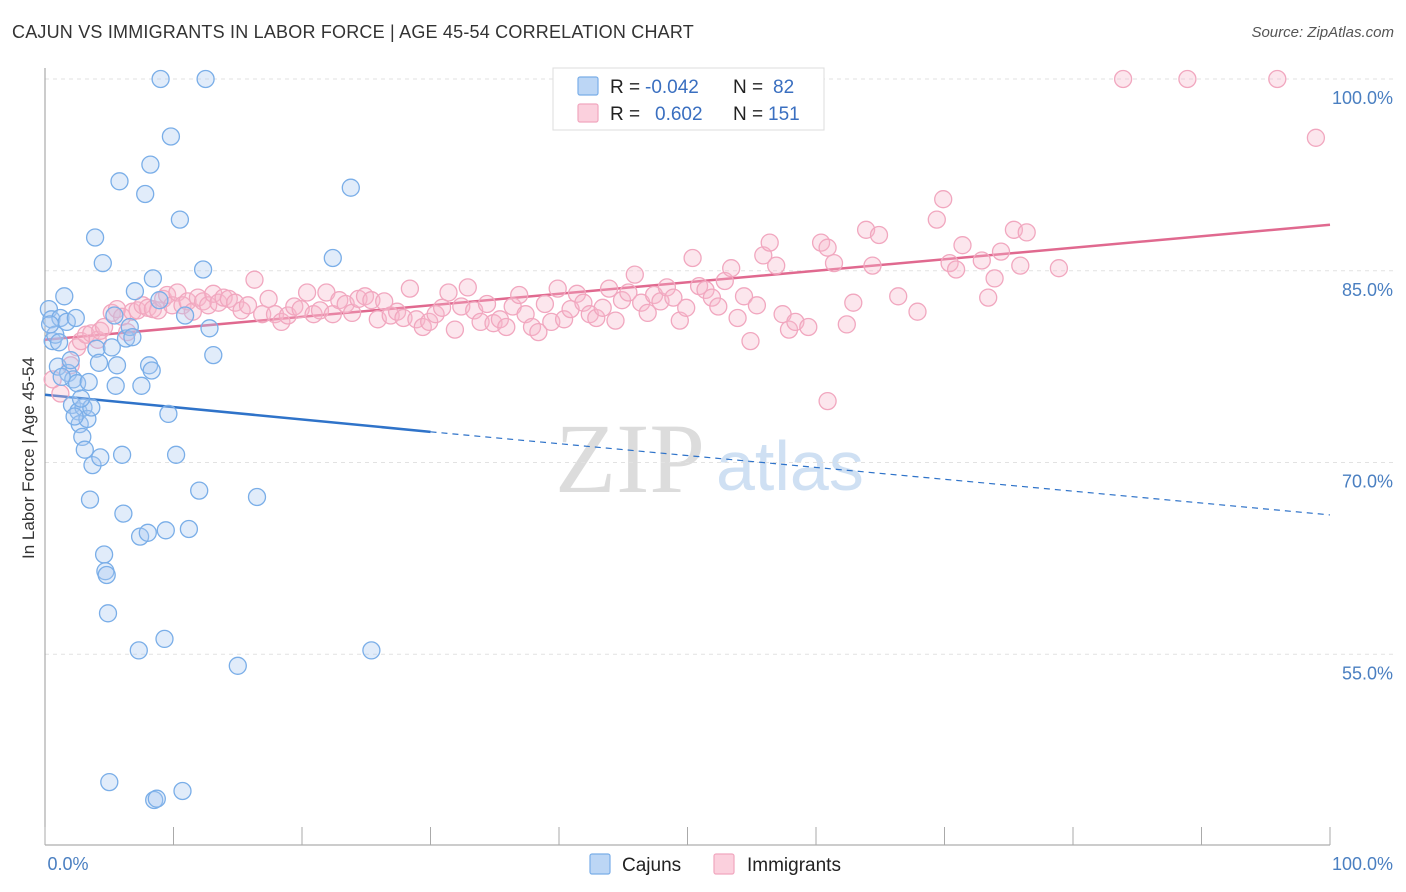  Describe the element at coordinates (688, 99) in the screenshot. I see `stats-legend: R = -0.042 N = 82 R = 0.602 N = 151` at that location.